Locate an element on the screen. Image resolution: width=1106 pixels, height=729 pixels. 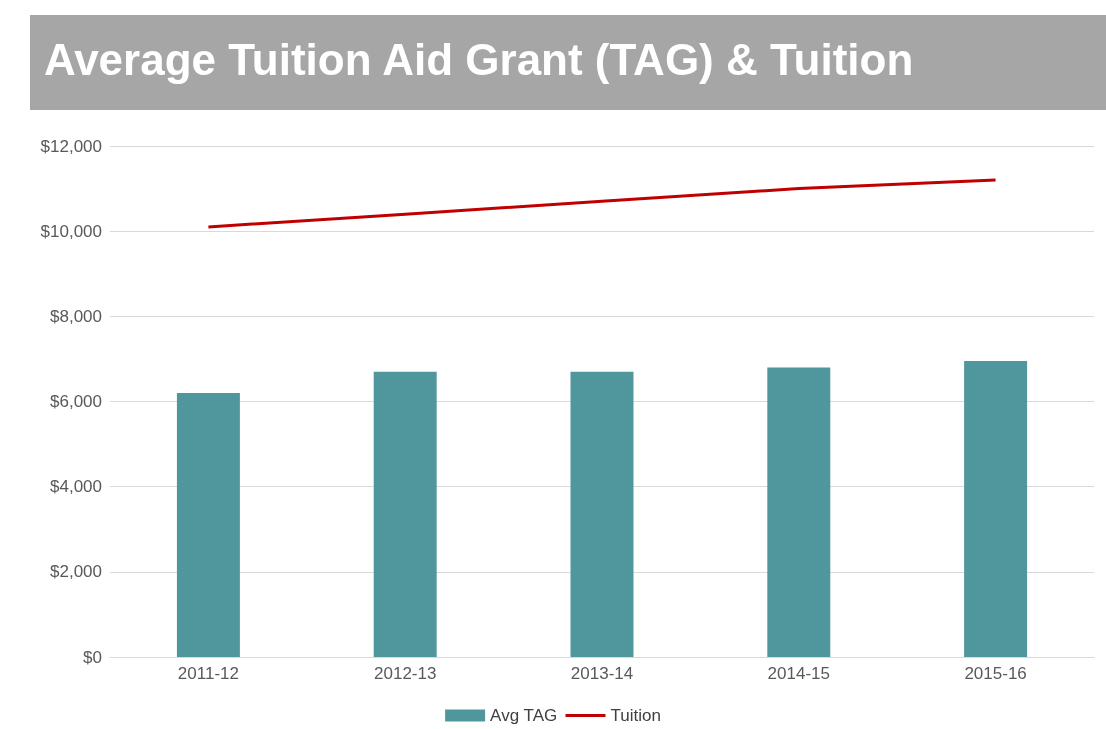
y-tick-label: $8,000 is located at coordinates (76, 316).